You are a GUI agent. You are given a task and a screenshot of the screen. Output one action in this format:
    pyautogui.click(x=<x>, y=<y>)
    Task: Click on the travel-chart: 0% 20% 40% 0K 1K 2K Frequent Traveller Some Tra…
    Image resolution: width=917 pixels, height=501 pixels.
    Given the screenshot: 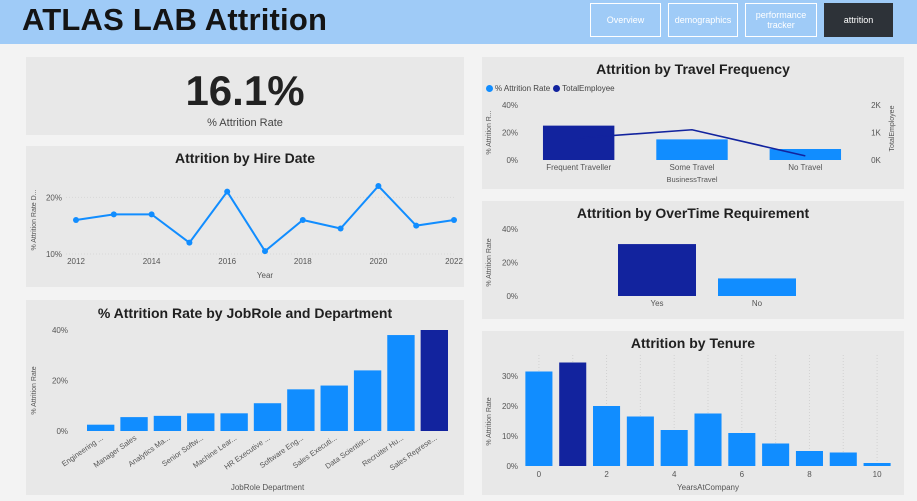 What is the action you would take?
    pyautogui.click(x=691, y=142)
    